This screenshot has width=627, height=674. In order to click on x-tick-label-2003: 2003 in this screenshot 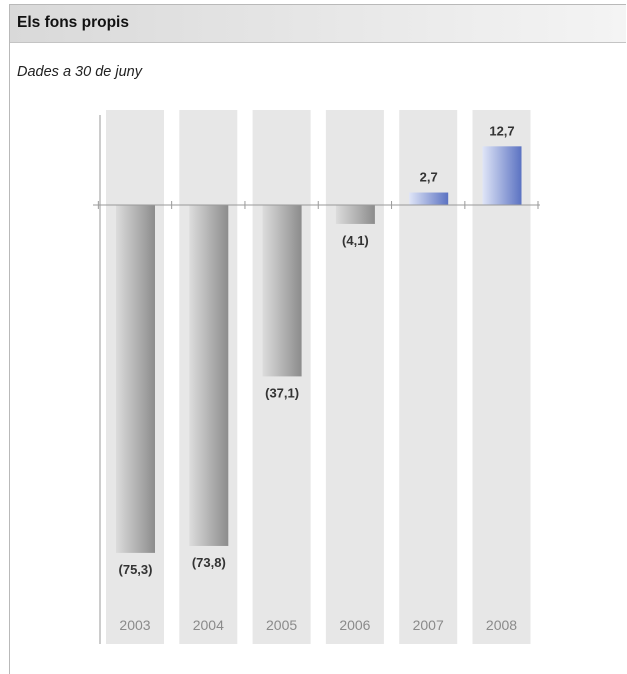, I will do `click(134, 625)`.